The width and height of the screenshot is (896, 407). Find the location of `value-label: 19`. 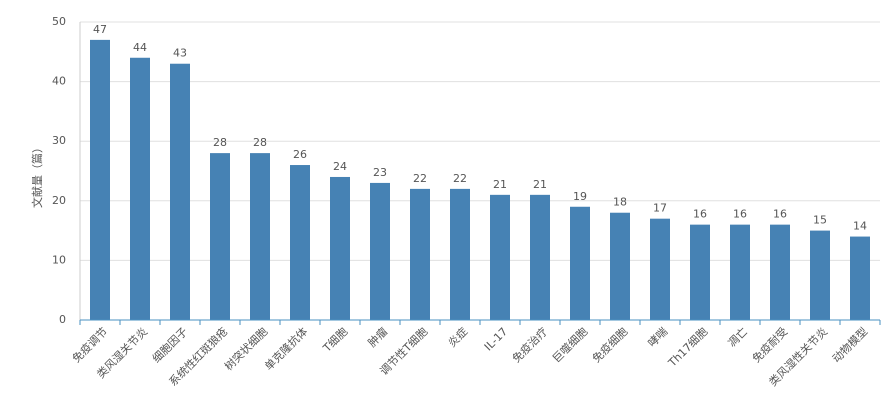

value-label: 19 is located at coordinates (580, 196).